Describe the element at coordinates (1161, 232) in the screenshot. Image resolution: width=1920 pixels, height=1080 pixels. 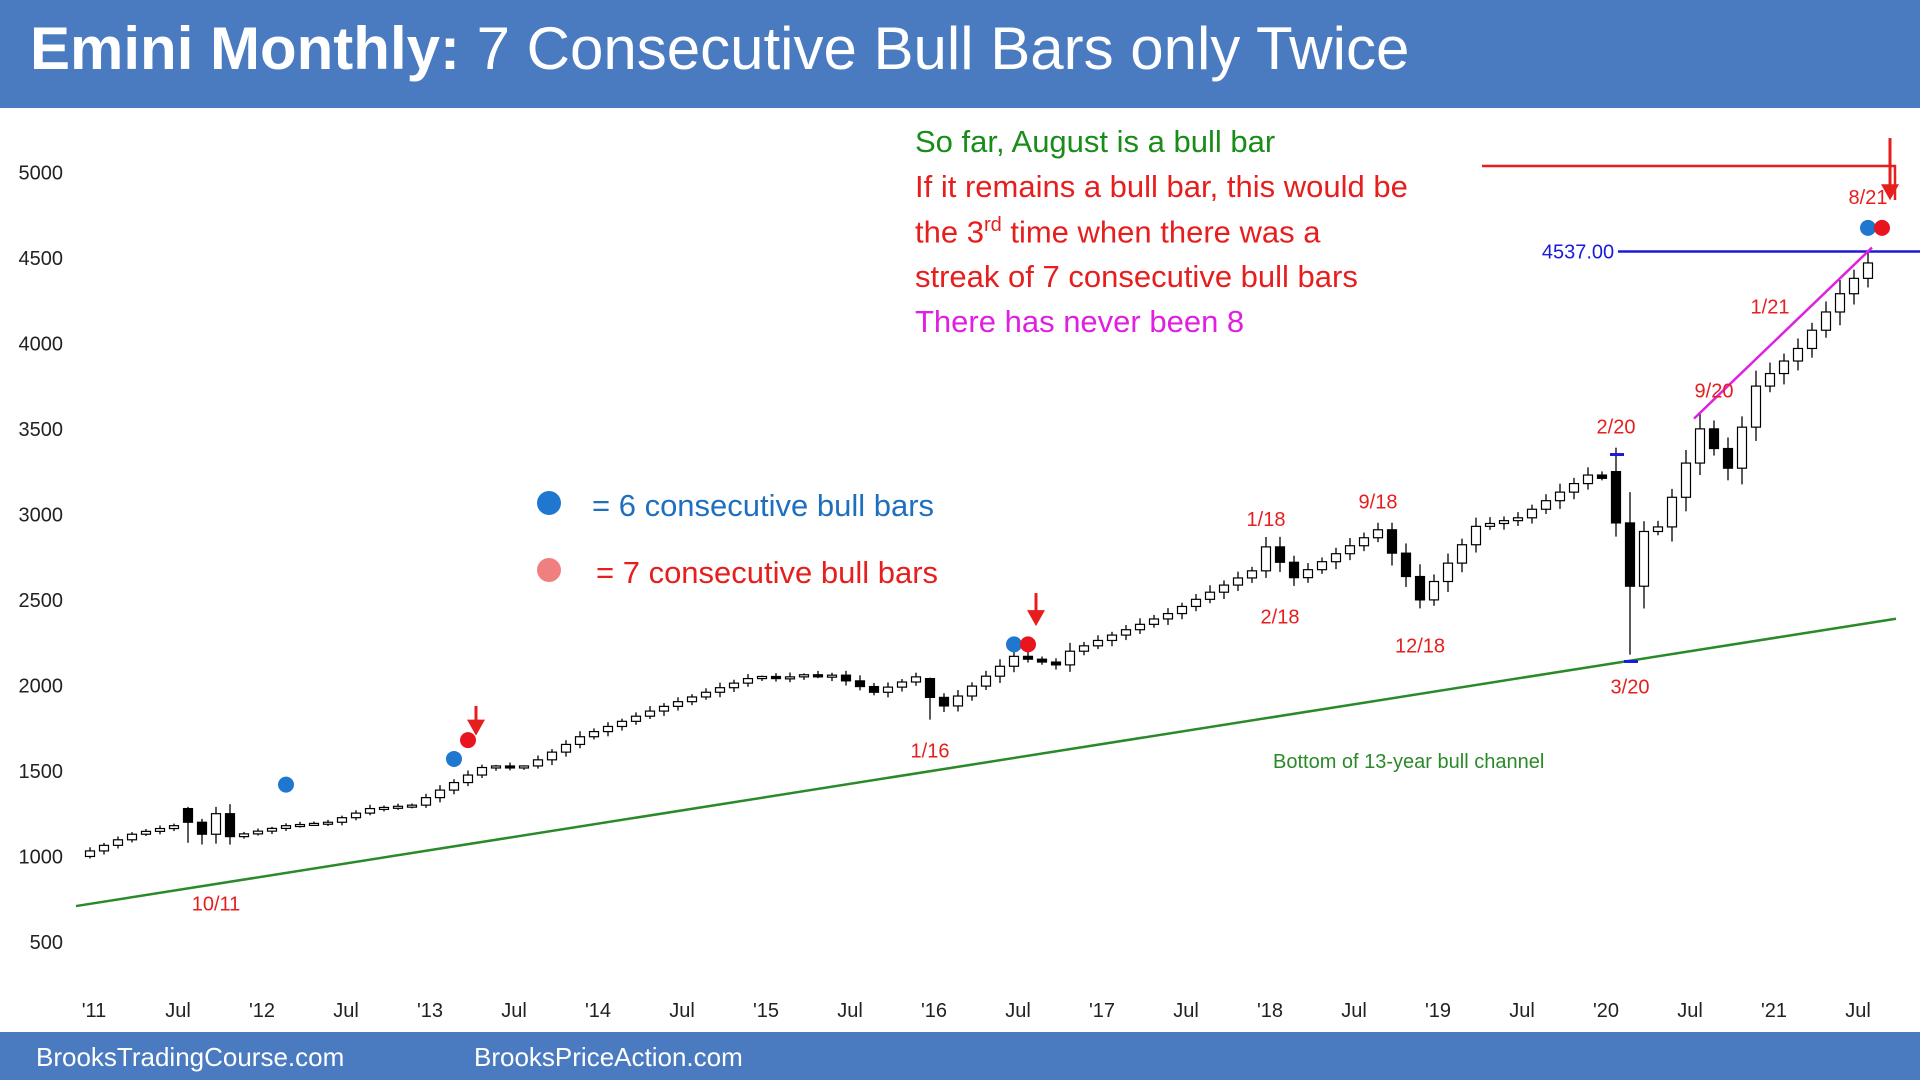
I see `note-third-post: time when there was a` at that location.